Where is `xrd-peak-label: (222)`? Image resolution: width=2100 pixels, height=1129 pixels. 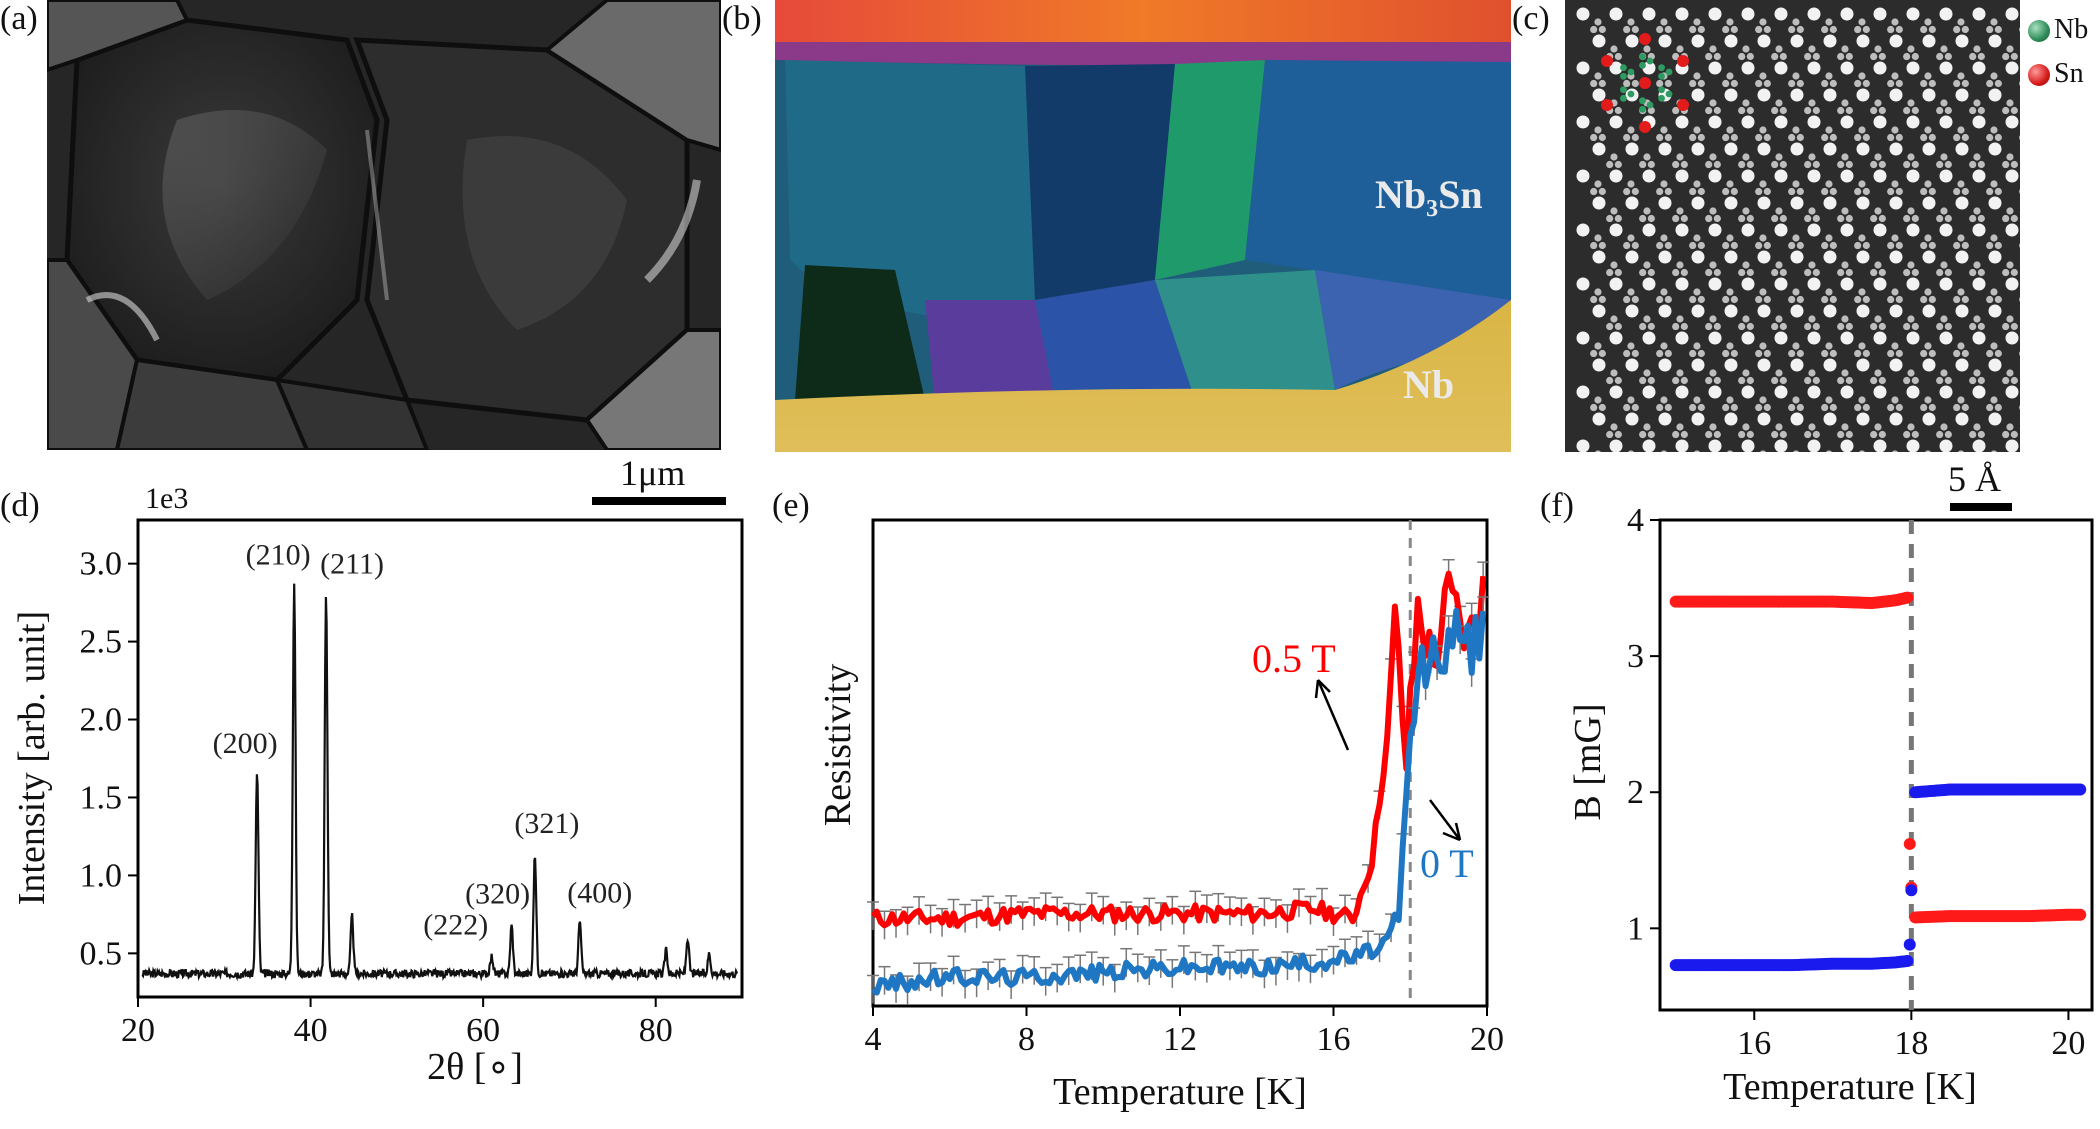
xrd-peak-label: (222) is located at coordinates (455, 924).